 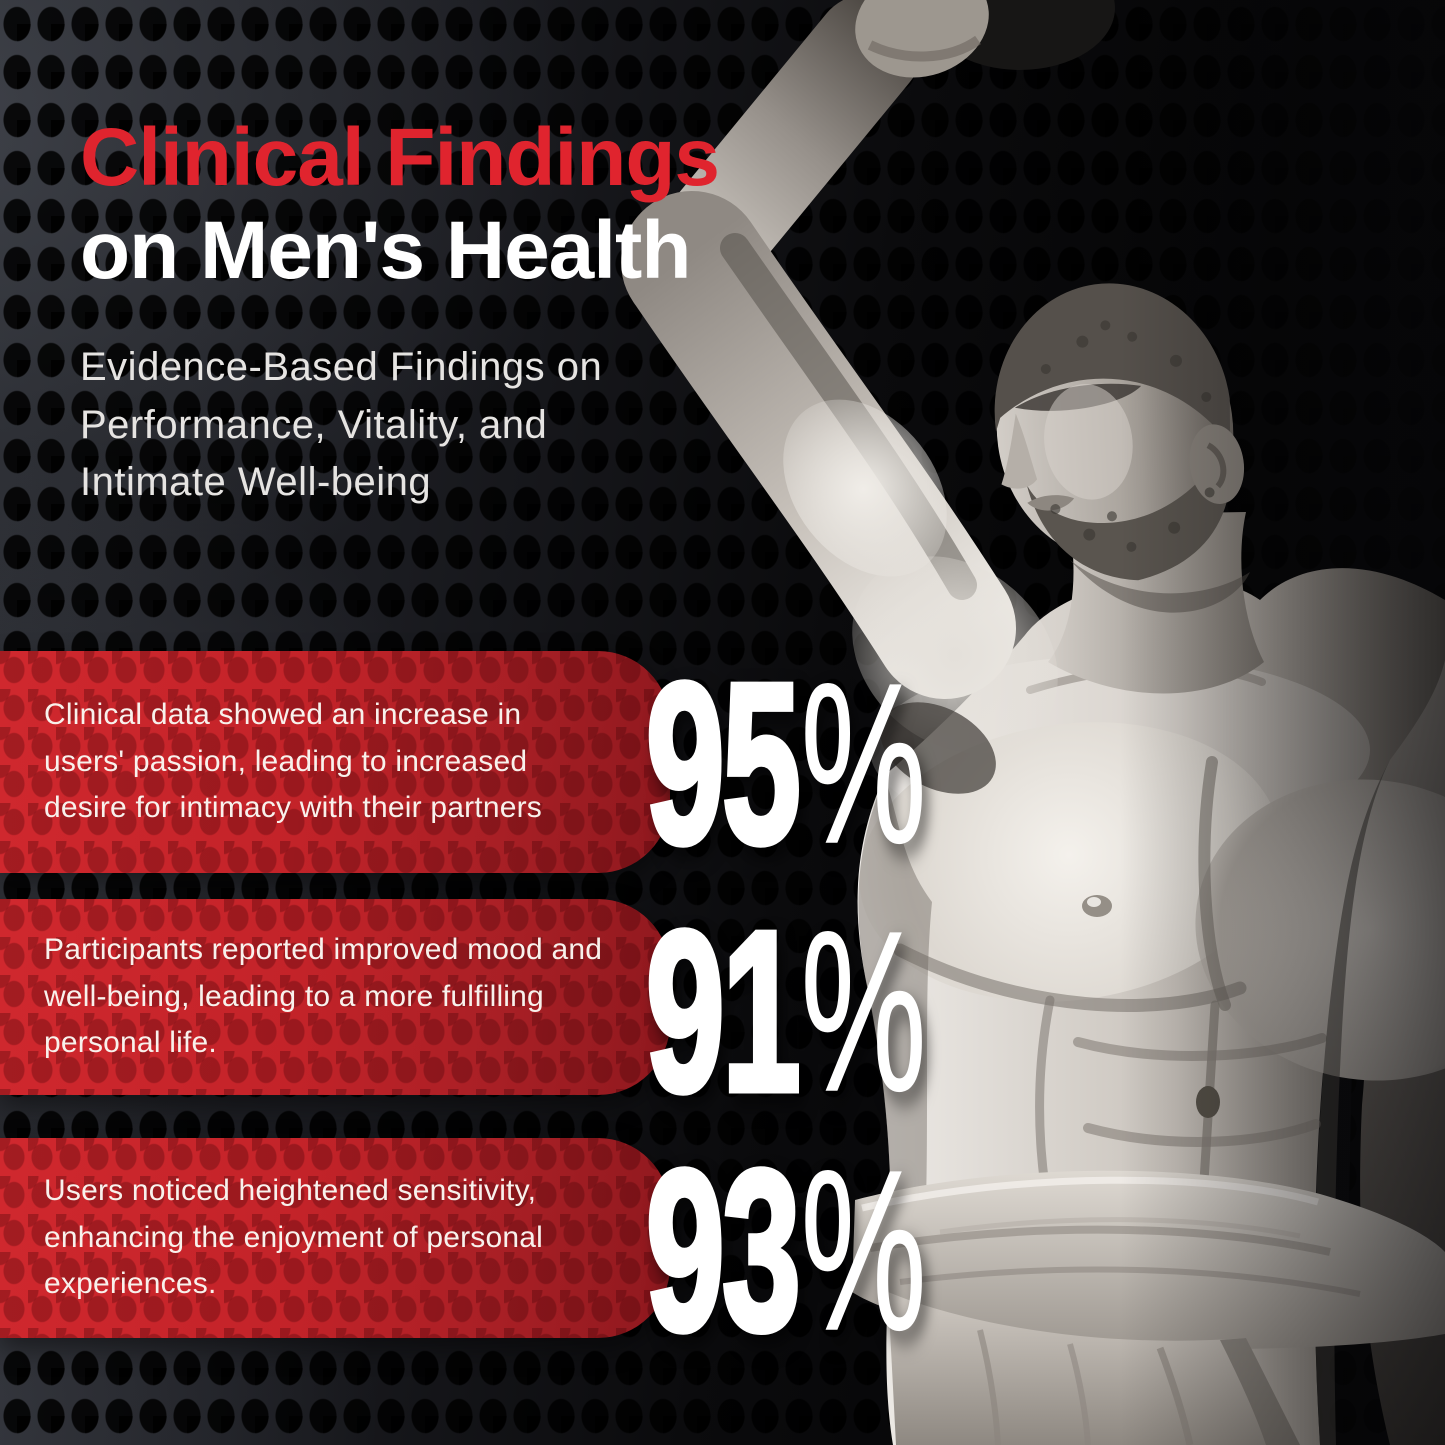 I want to click on title-line-red: Clinical Findings, so click(x=400, y=157).